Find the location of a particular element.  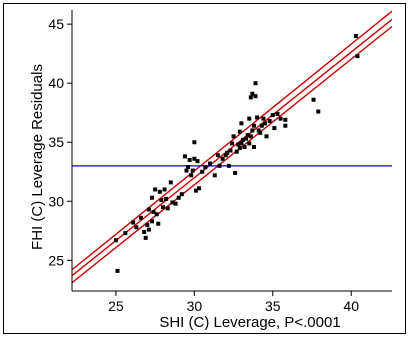

x-tick-label: 30 is located at coordinates (195, 306).